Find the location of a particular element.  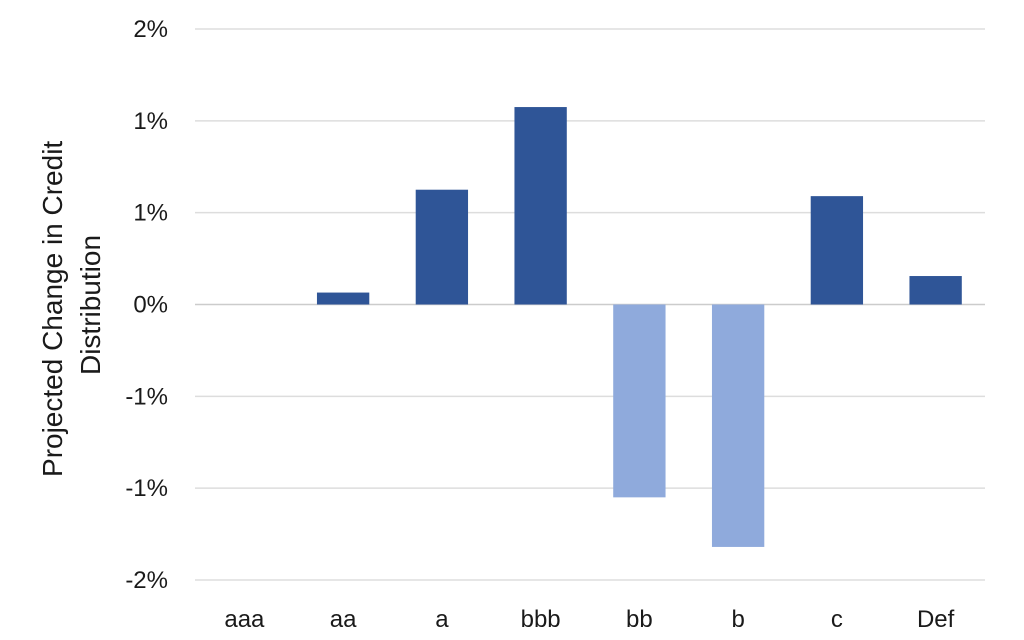

y-axis-title-line-1: Projected Change in Credit is located at coordinates (52, 309).